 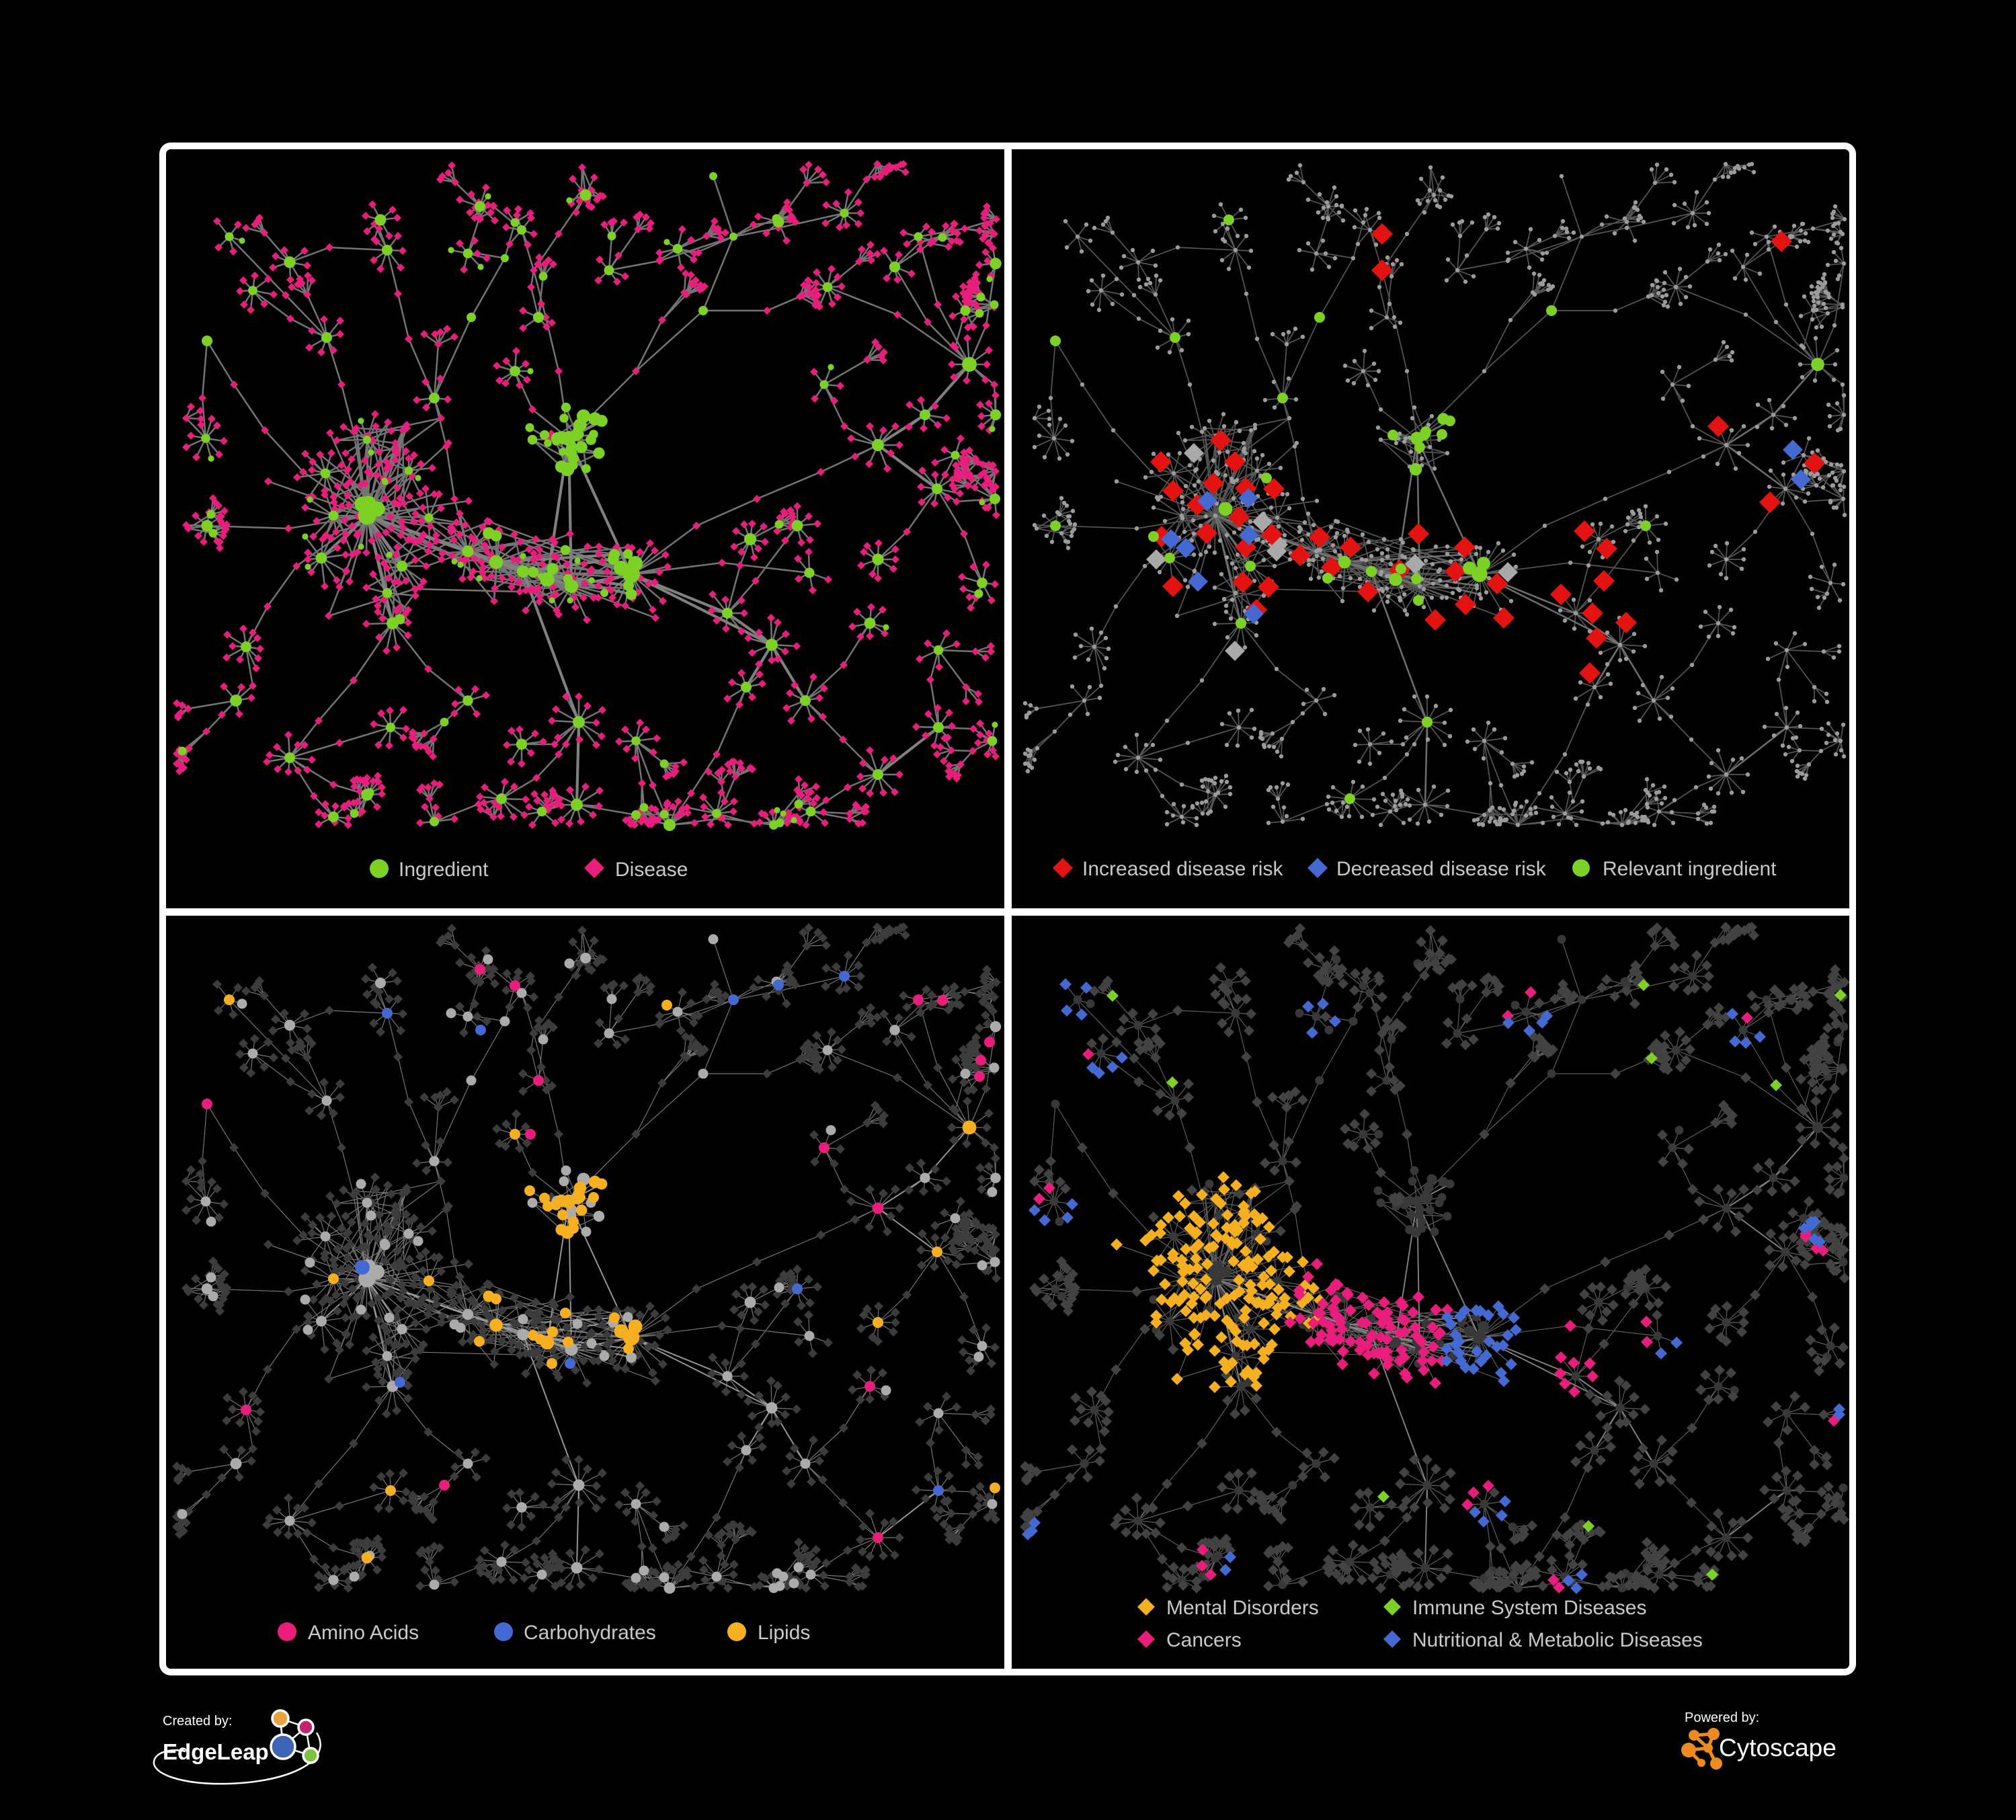 I want to click on svg-text: Cancers, so click(x=1204, y=1640).